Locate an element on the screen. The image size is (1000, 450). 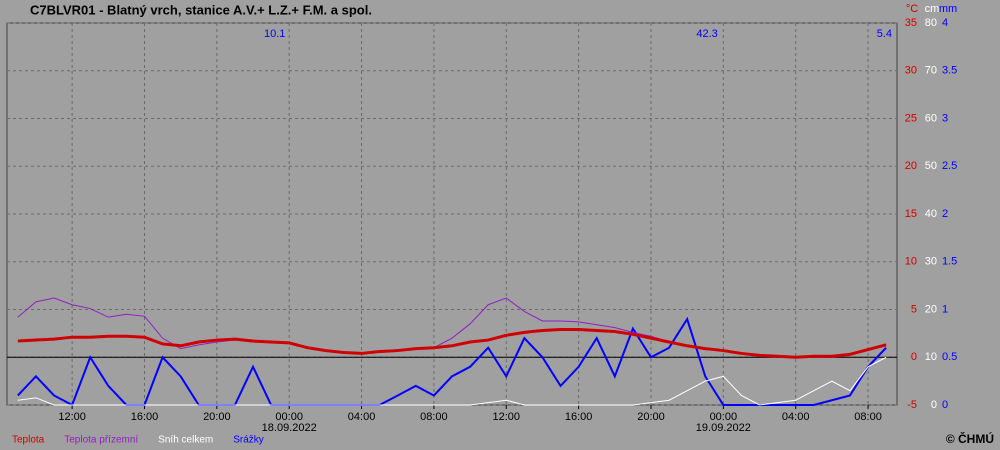
y2-tick-label: 40 is located at coordinates (931, 214).